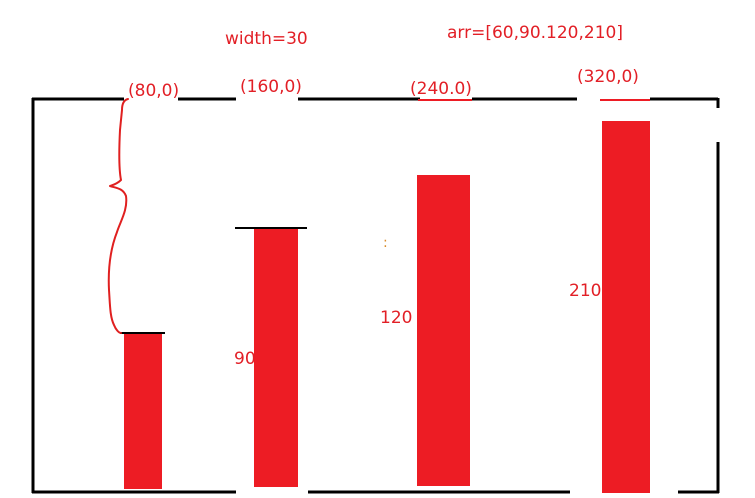  I want to click on coord-label-3: (240.0), so click(441, 89).